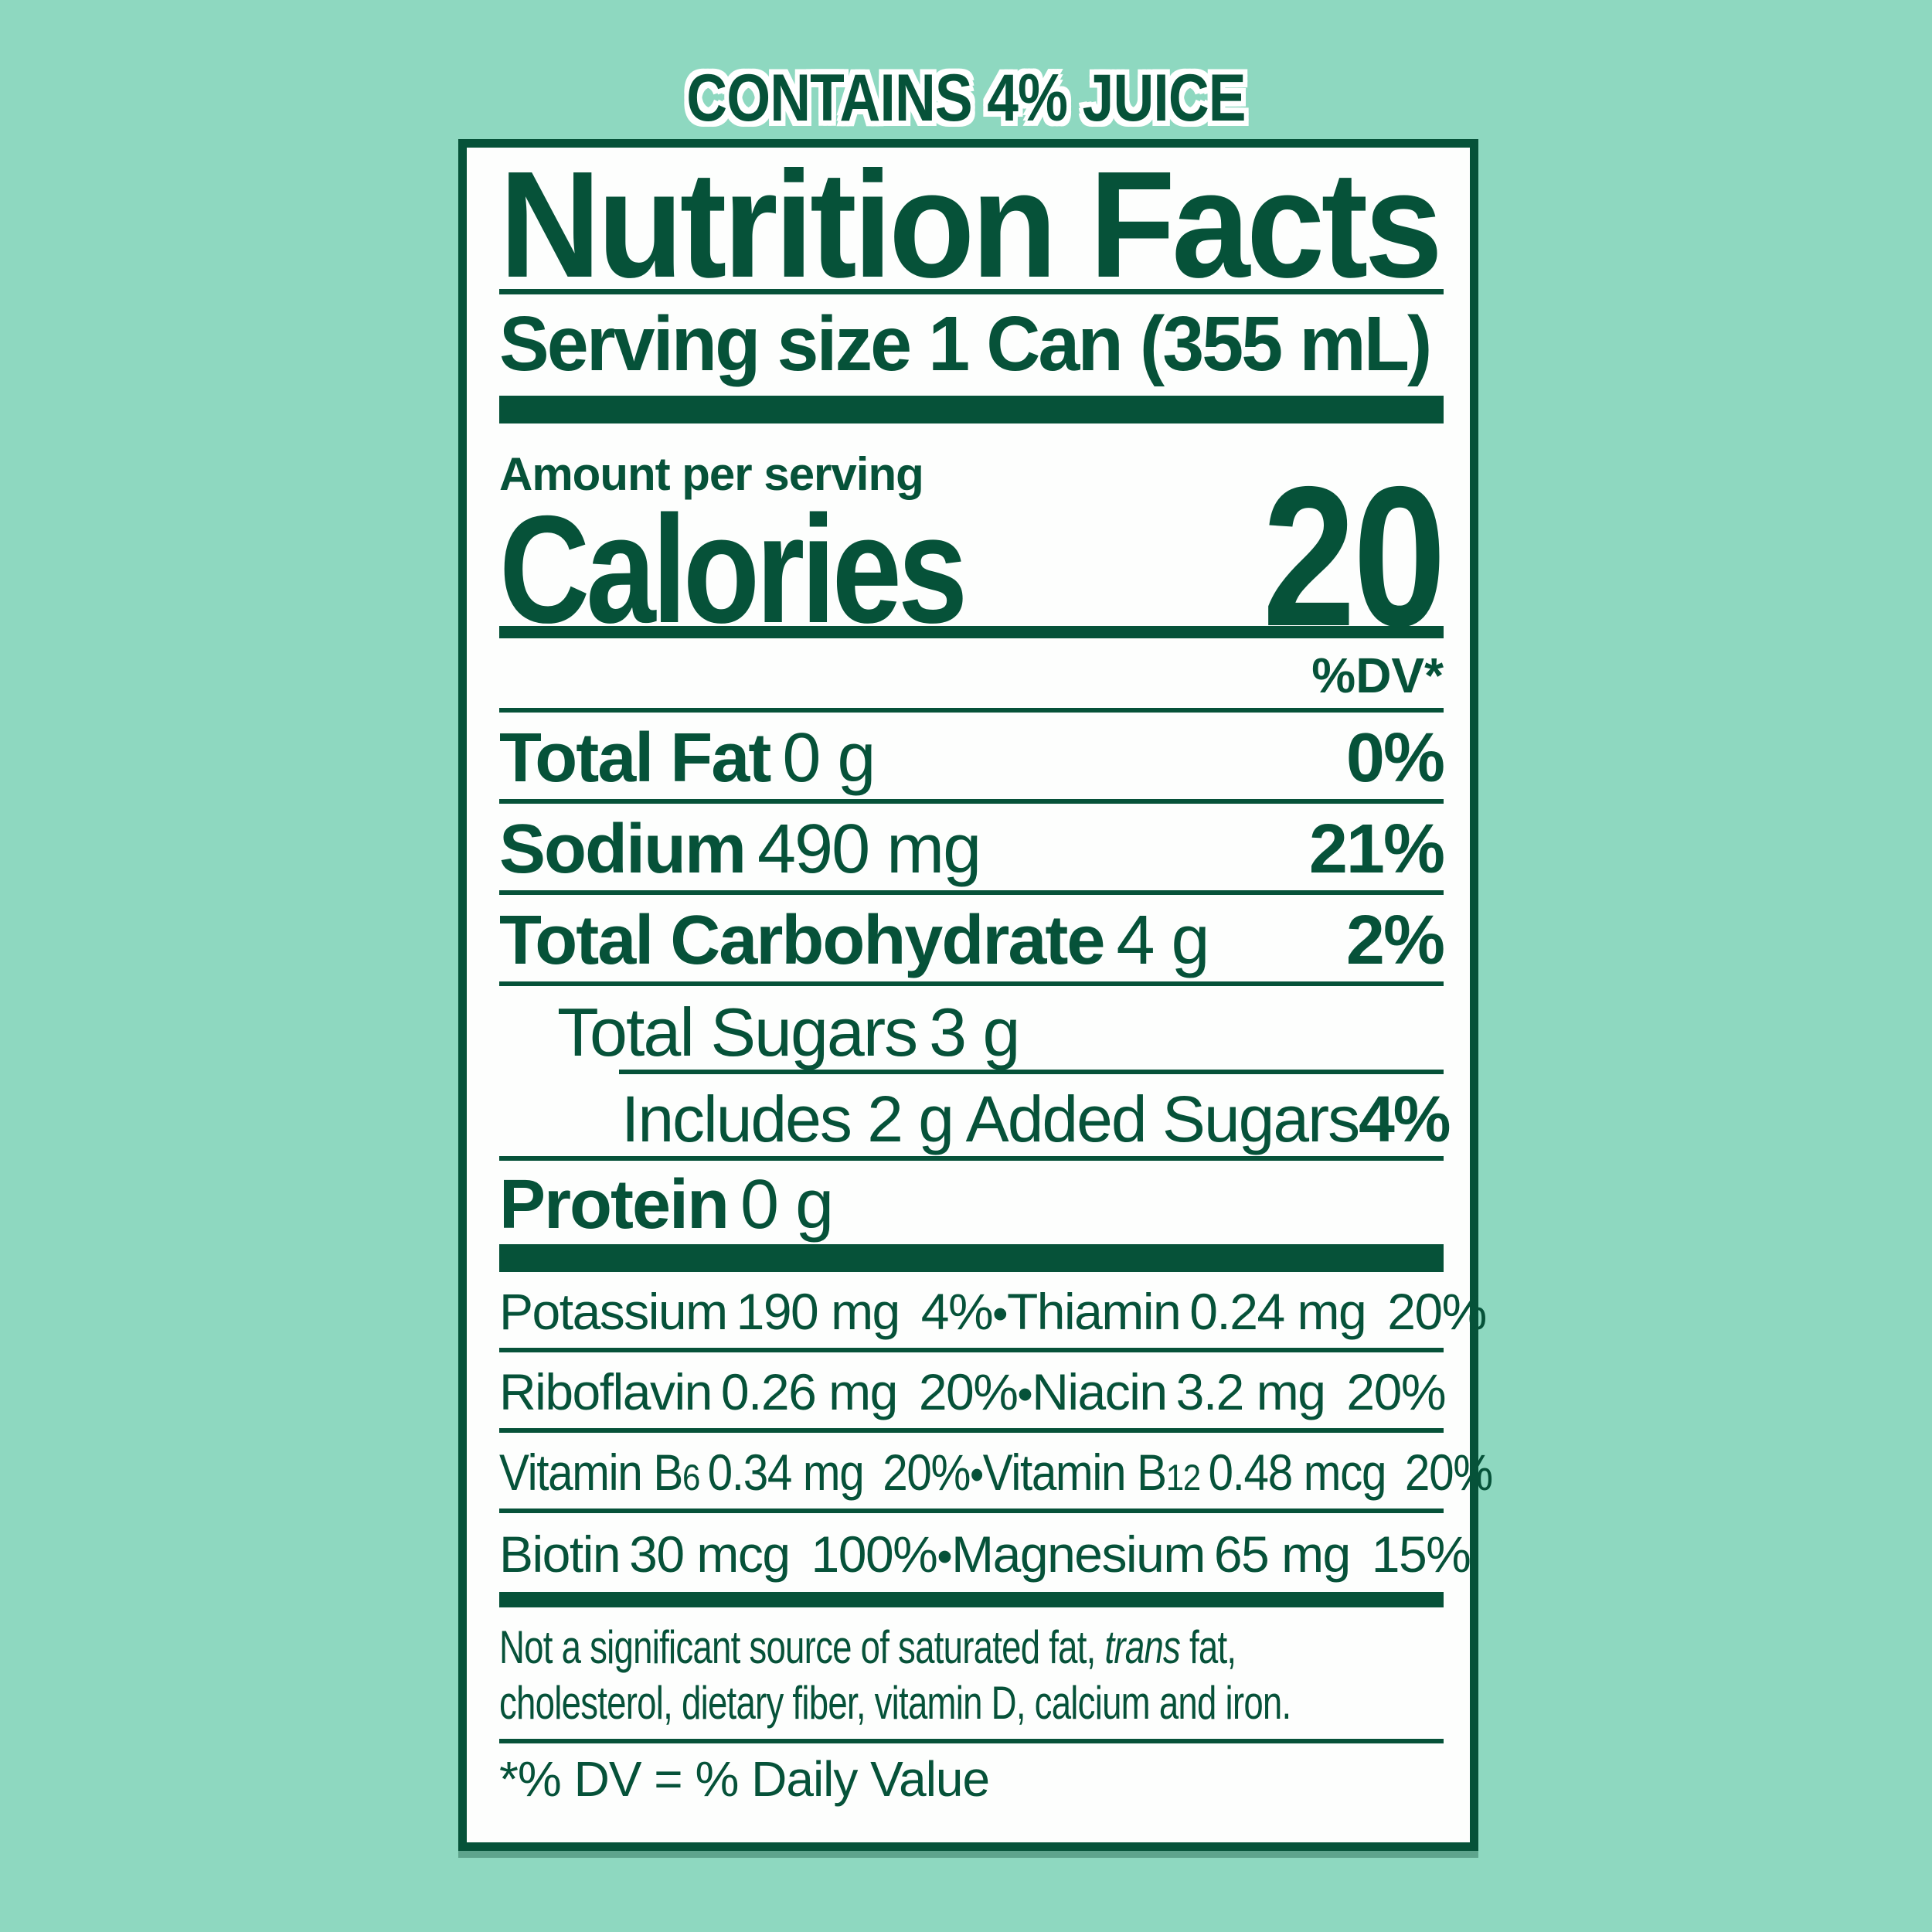 The width and height of the screenshot is (1932, 1932). I want to click on micronutrient-row-1: Potassium 190 mg 4% • Thiamin 0.24 mg 20%, so click(993, 1311).